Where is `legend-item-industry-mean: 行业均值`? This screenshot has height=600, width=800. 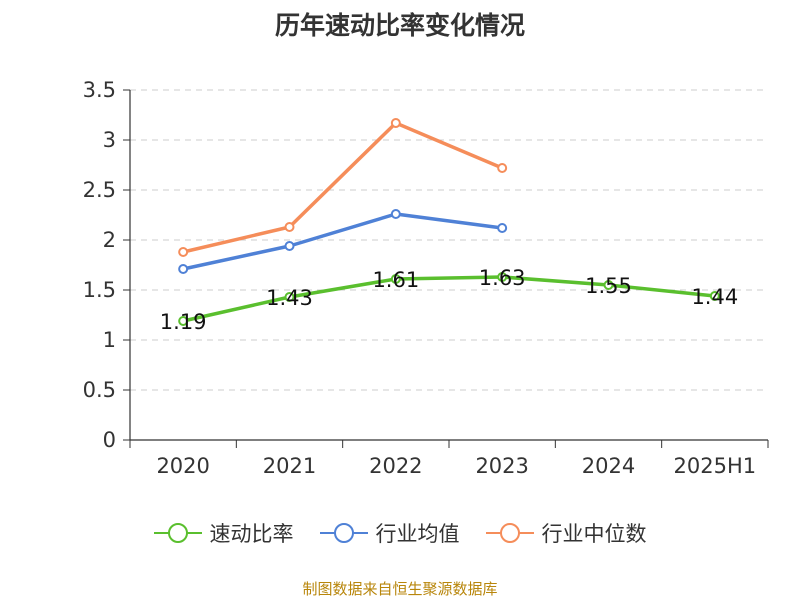
legend-item-industry-mean: 行业均值 is located at coordinates (389, 533).